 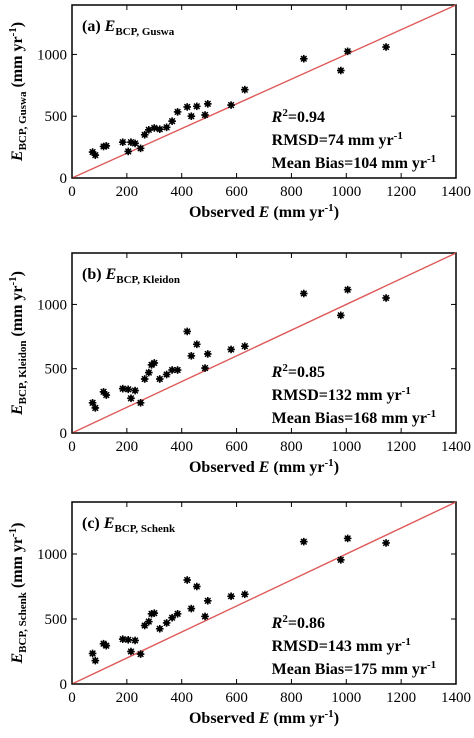 I want to click on panel-title: (a) EBCP, Guswa, so click(x=128, y=28).